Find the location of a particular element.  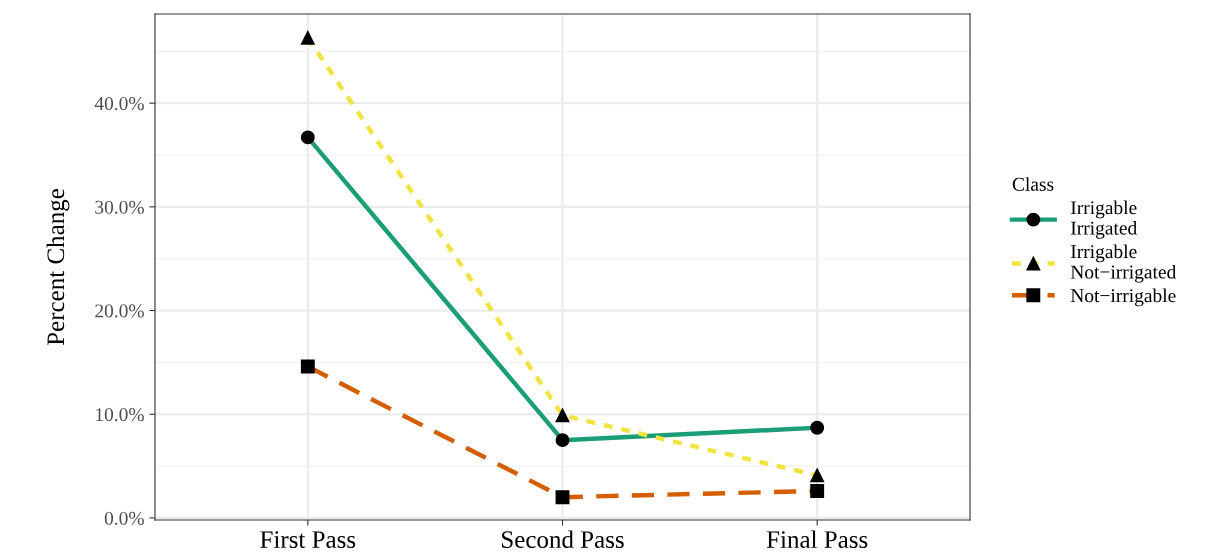

x-tick-label: Second Pass is located at coordinates (563, 539).